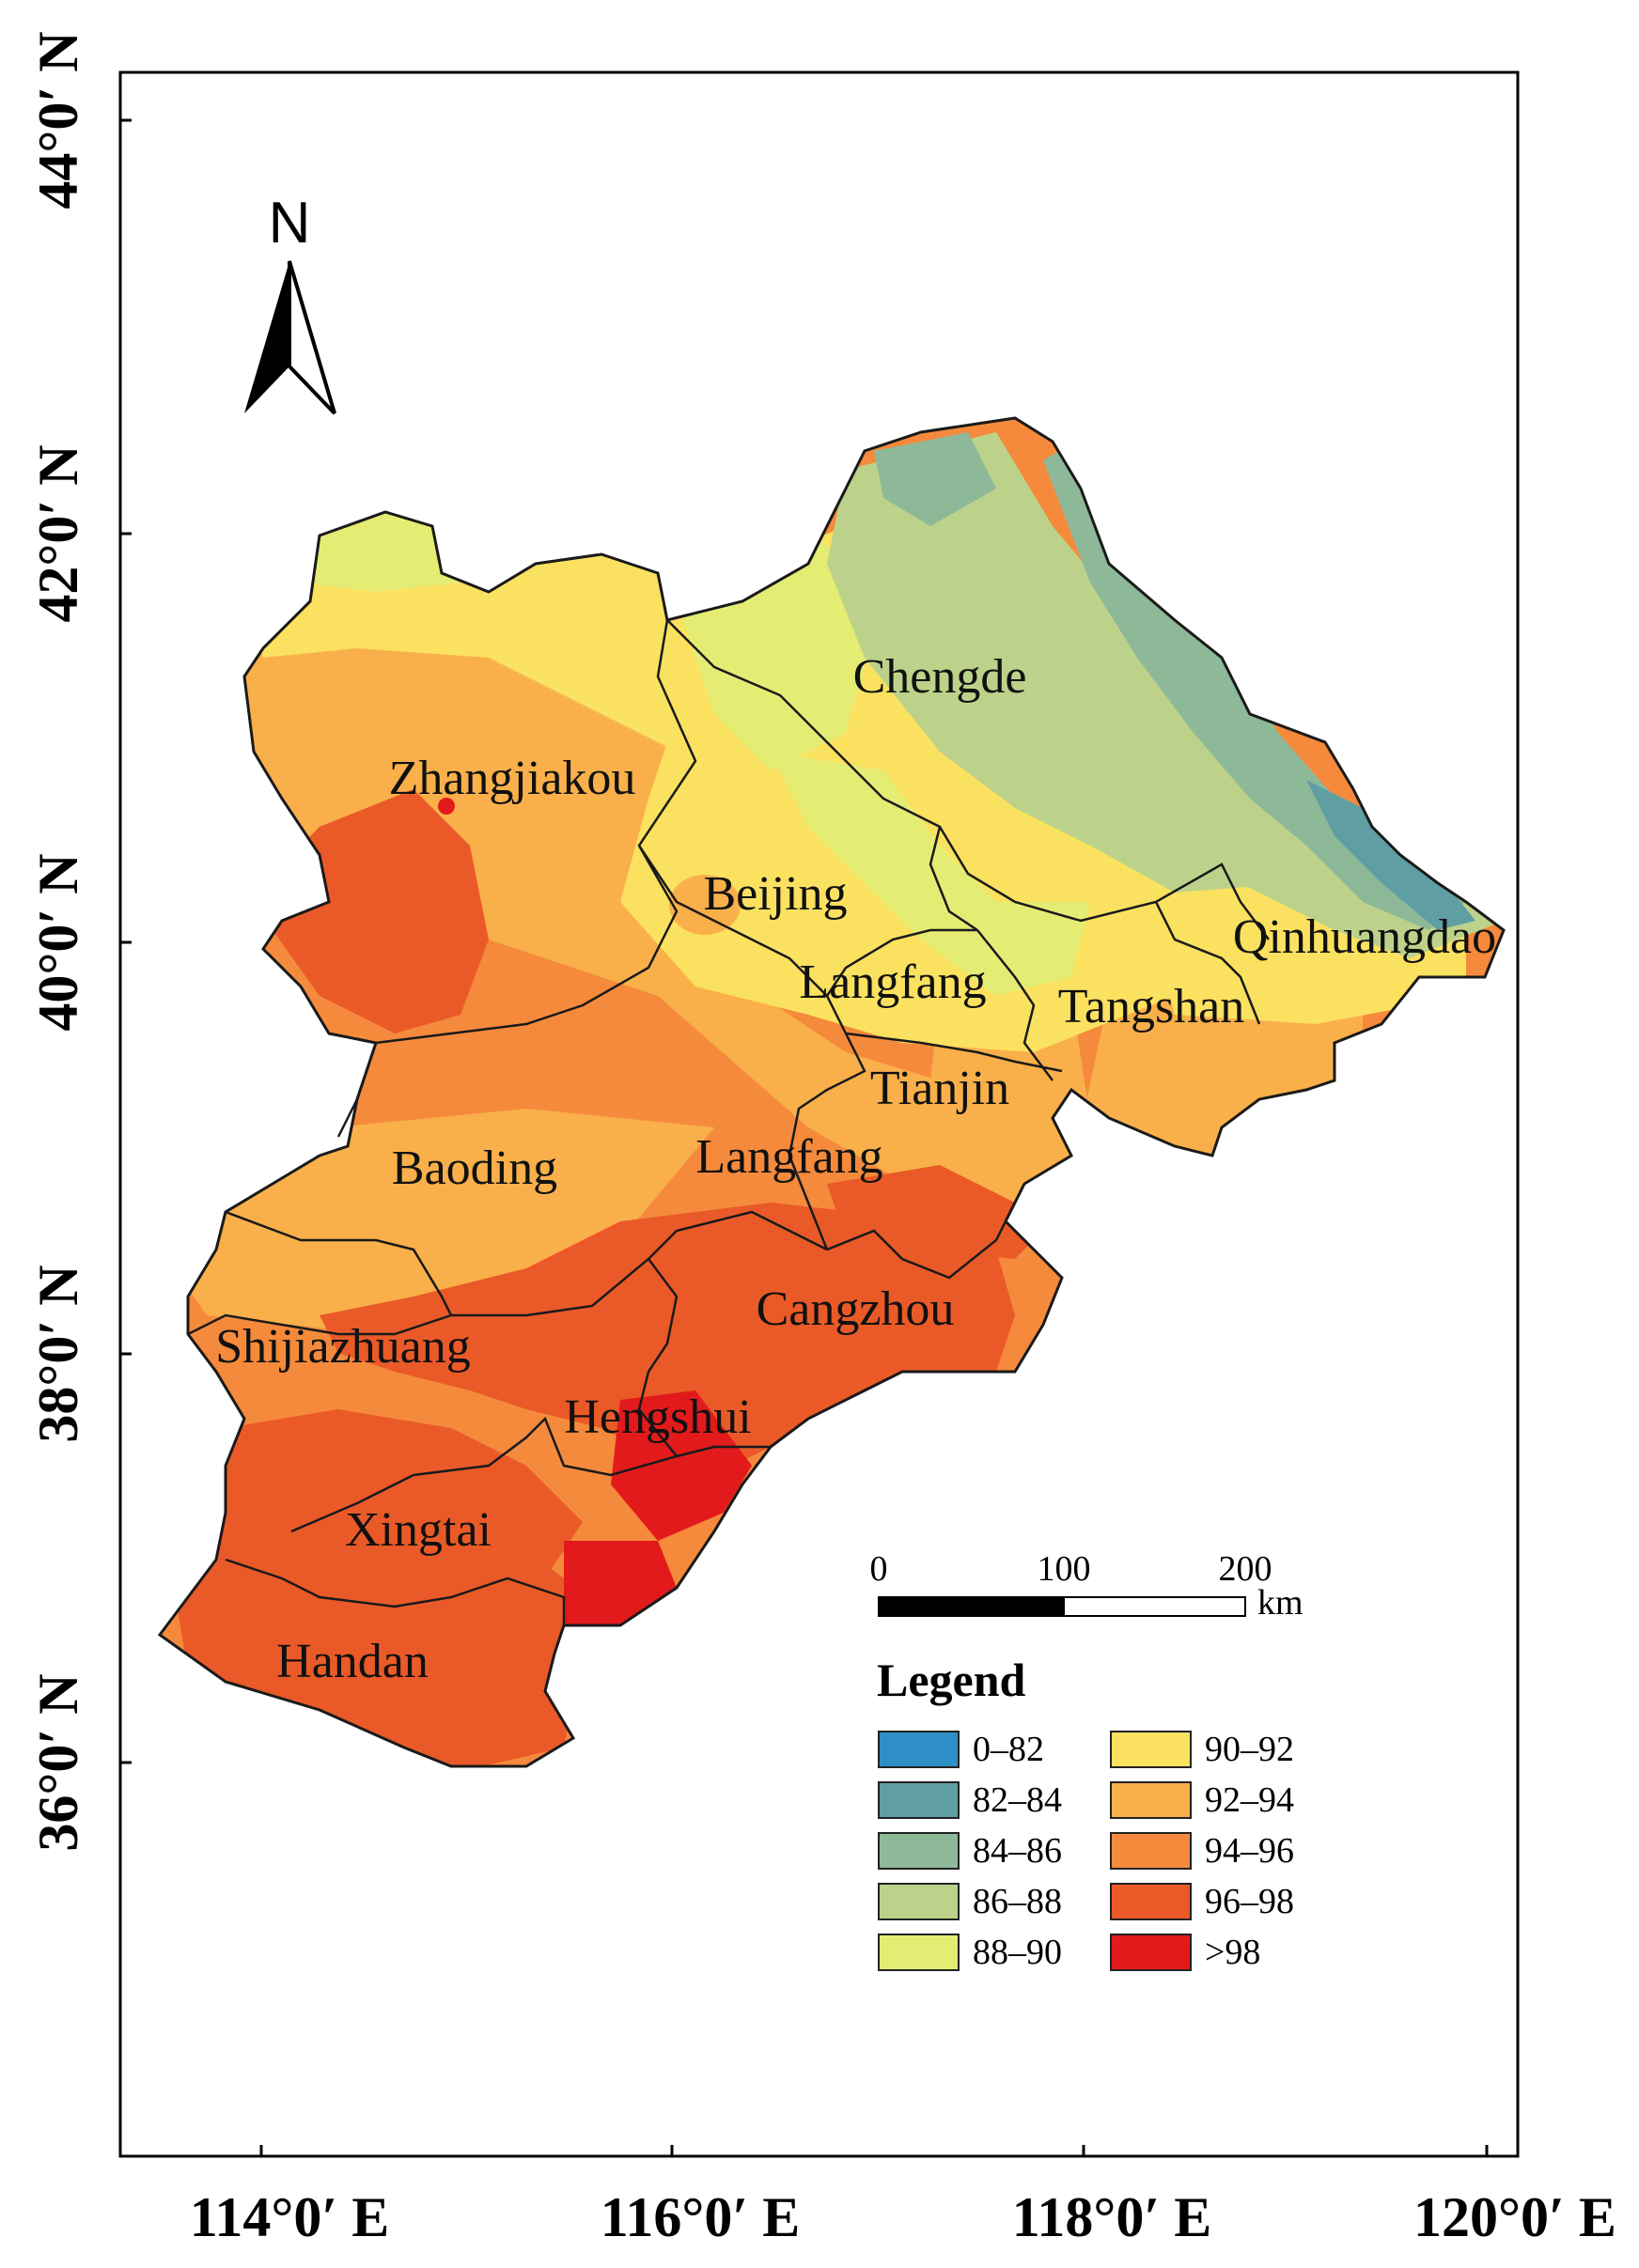  I want to click on legend-label: 94–96, so click(1249, 1851).